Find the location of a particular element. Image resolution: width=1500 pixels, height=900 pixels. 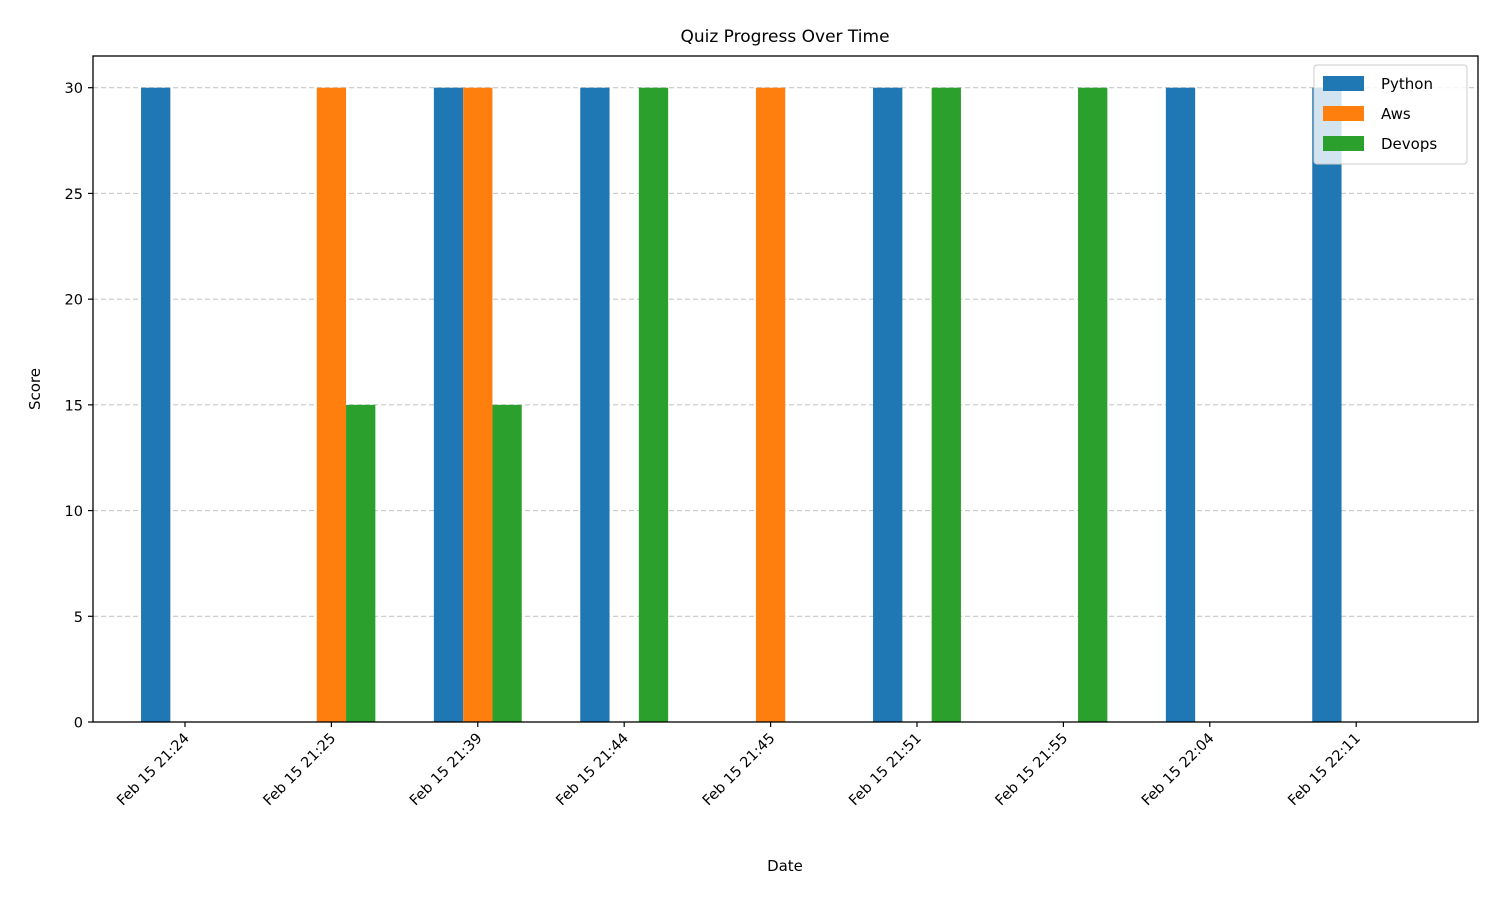

x-tick-label: Feb 15 22:04 is located at coordinates (1178, 770).